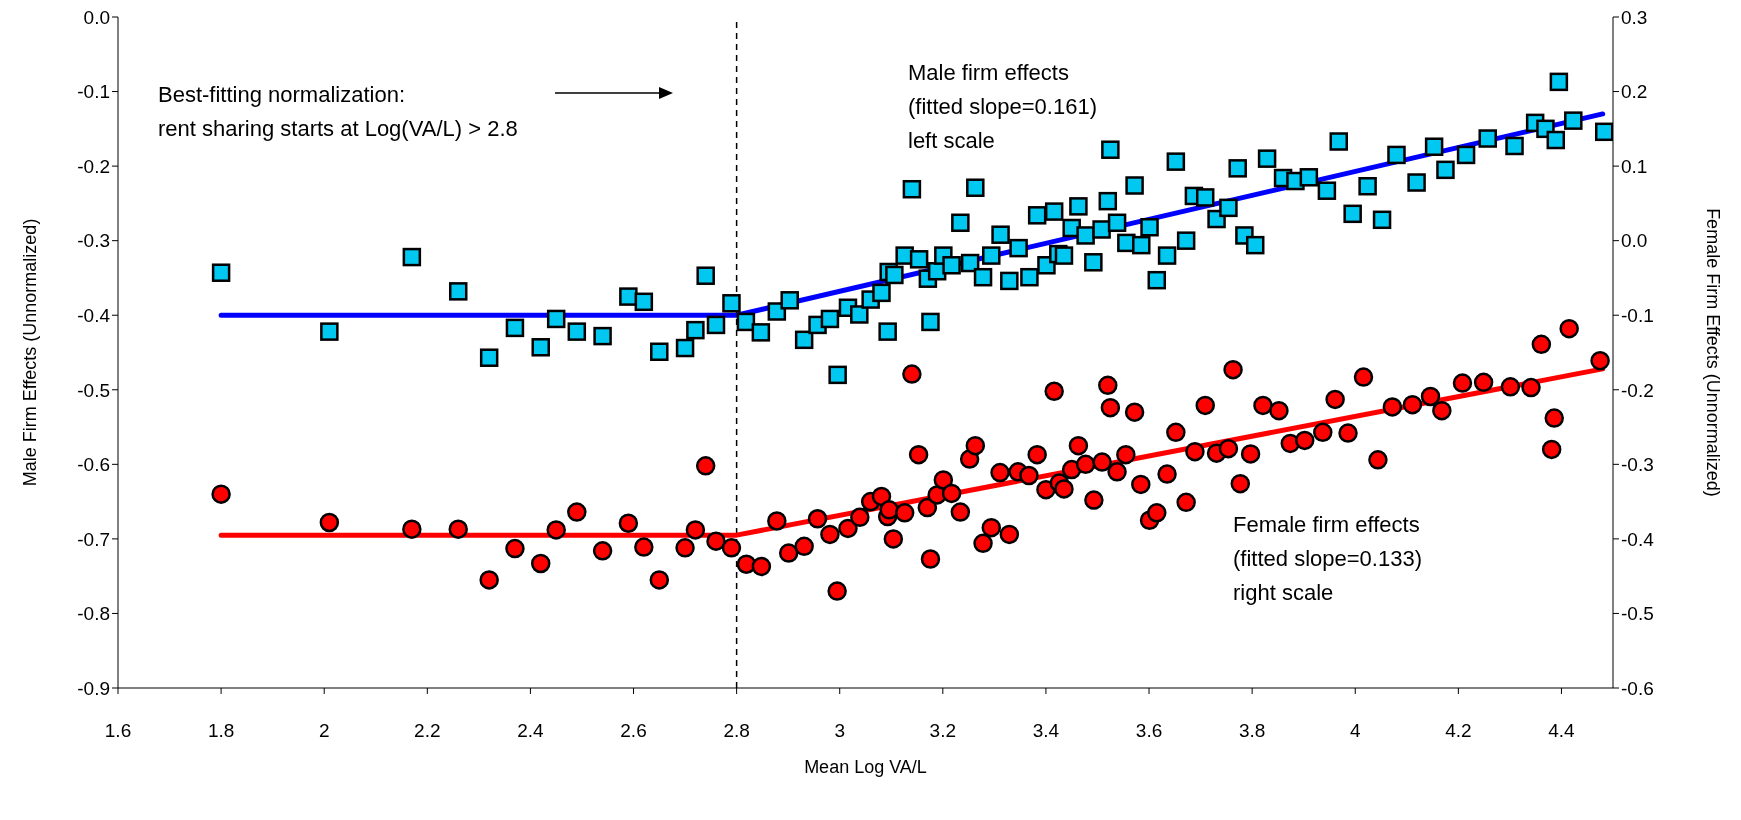  I want to click on x-tick-label: 3.2, so click(943, 731).